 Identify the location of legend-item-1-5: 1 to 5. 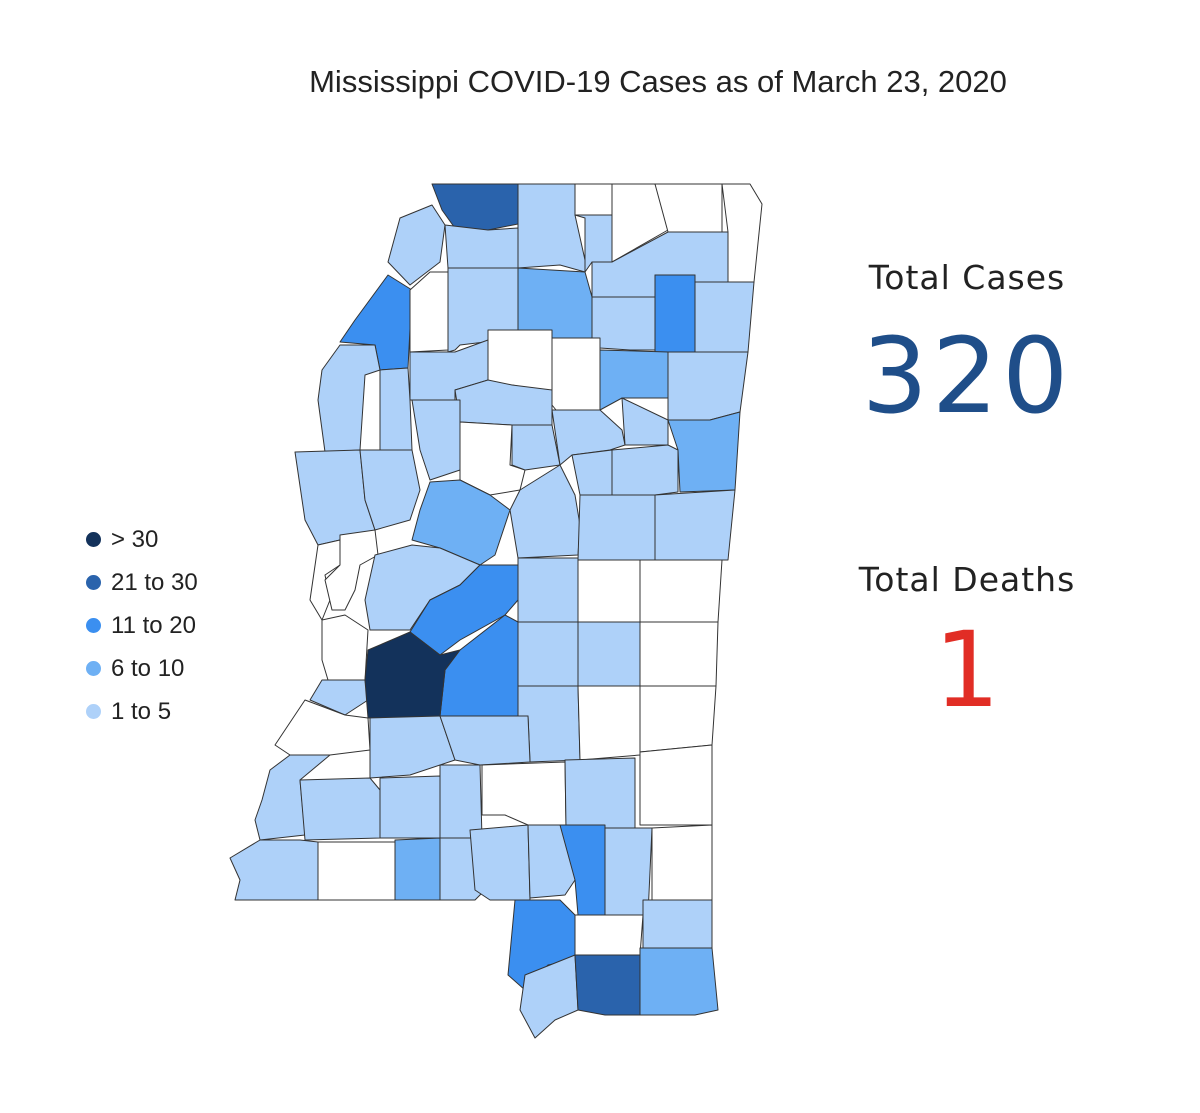
(142, 711).